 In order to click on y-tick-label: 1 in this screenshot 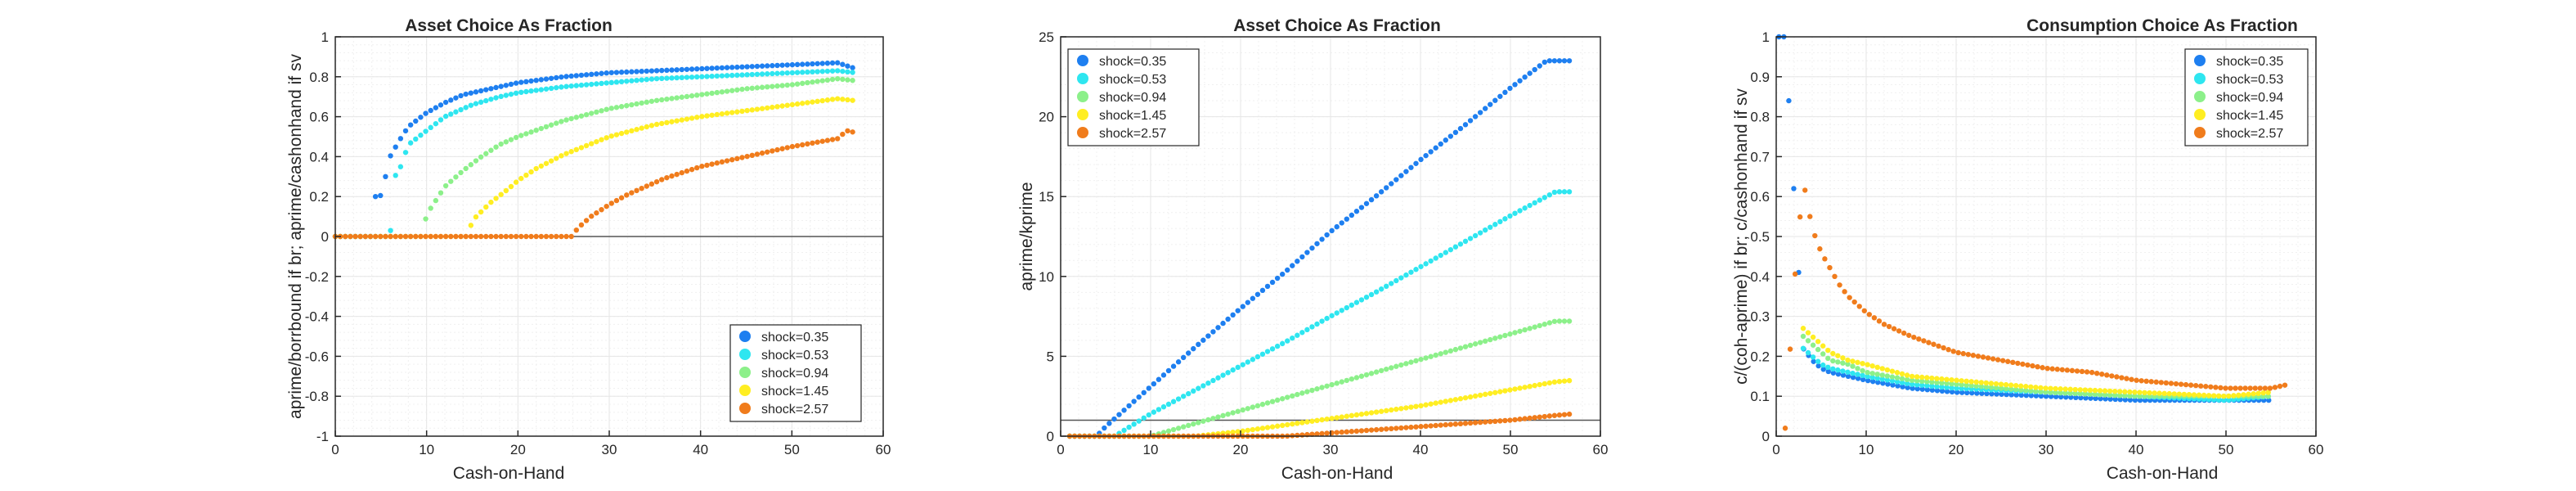, I will do `click(1766, 37)`.